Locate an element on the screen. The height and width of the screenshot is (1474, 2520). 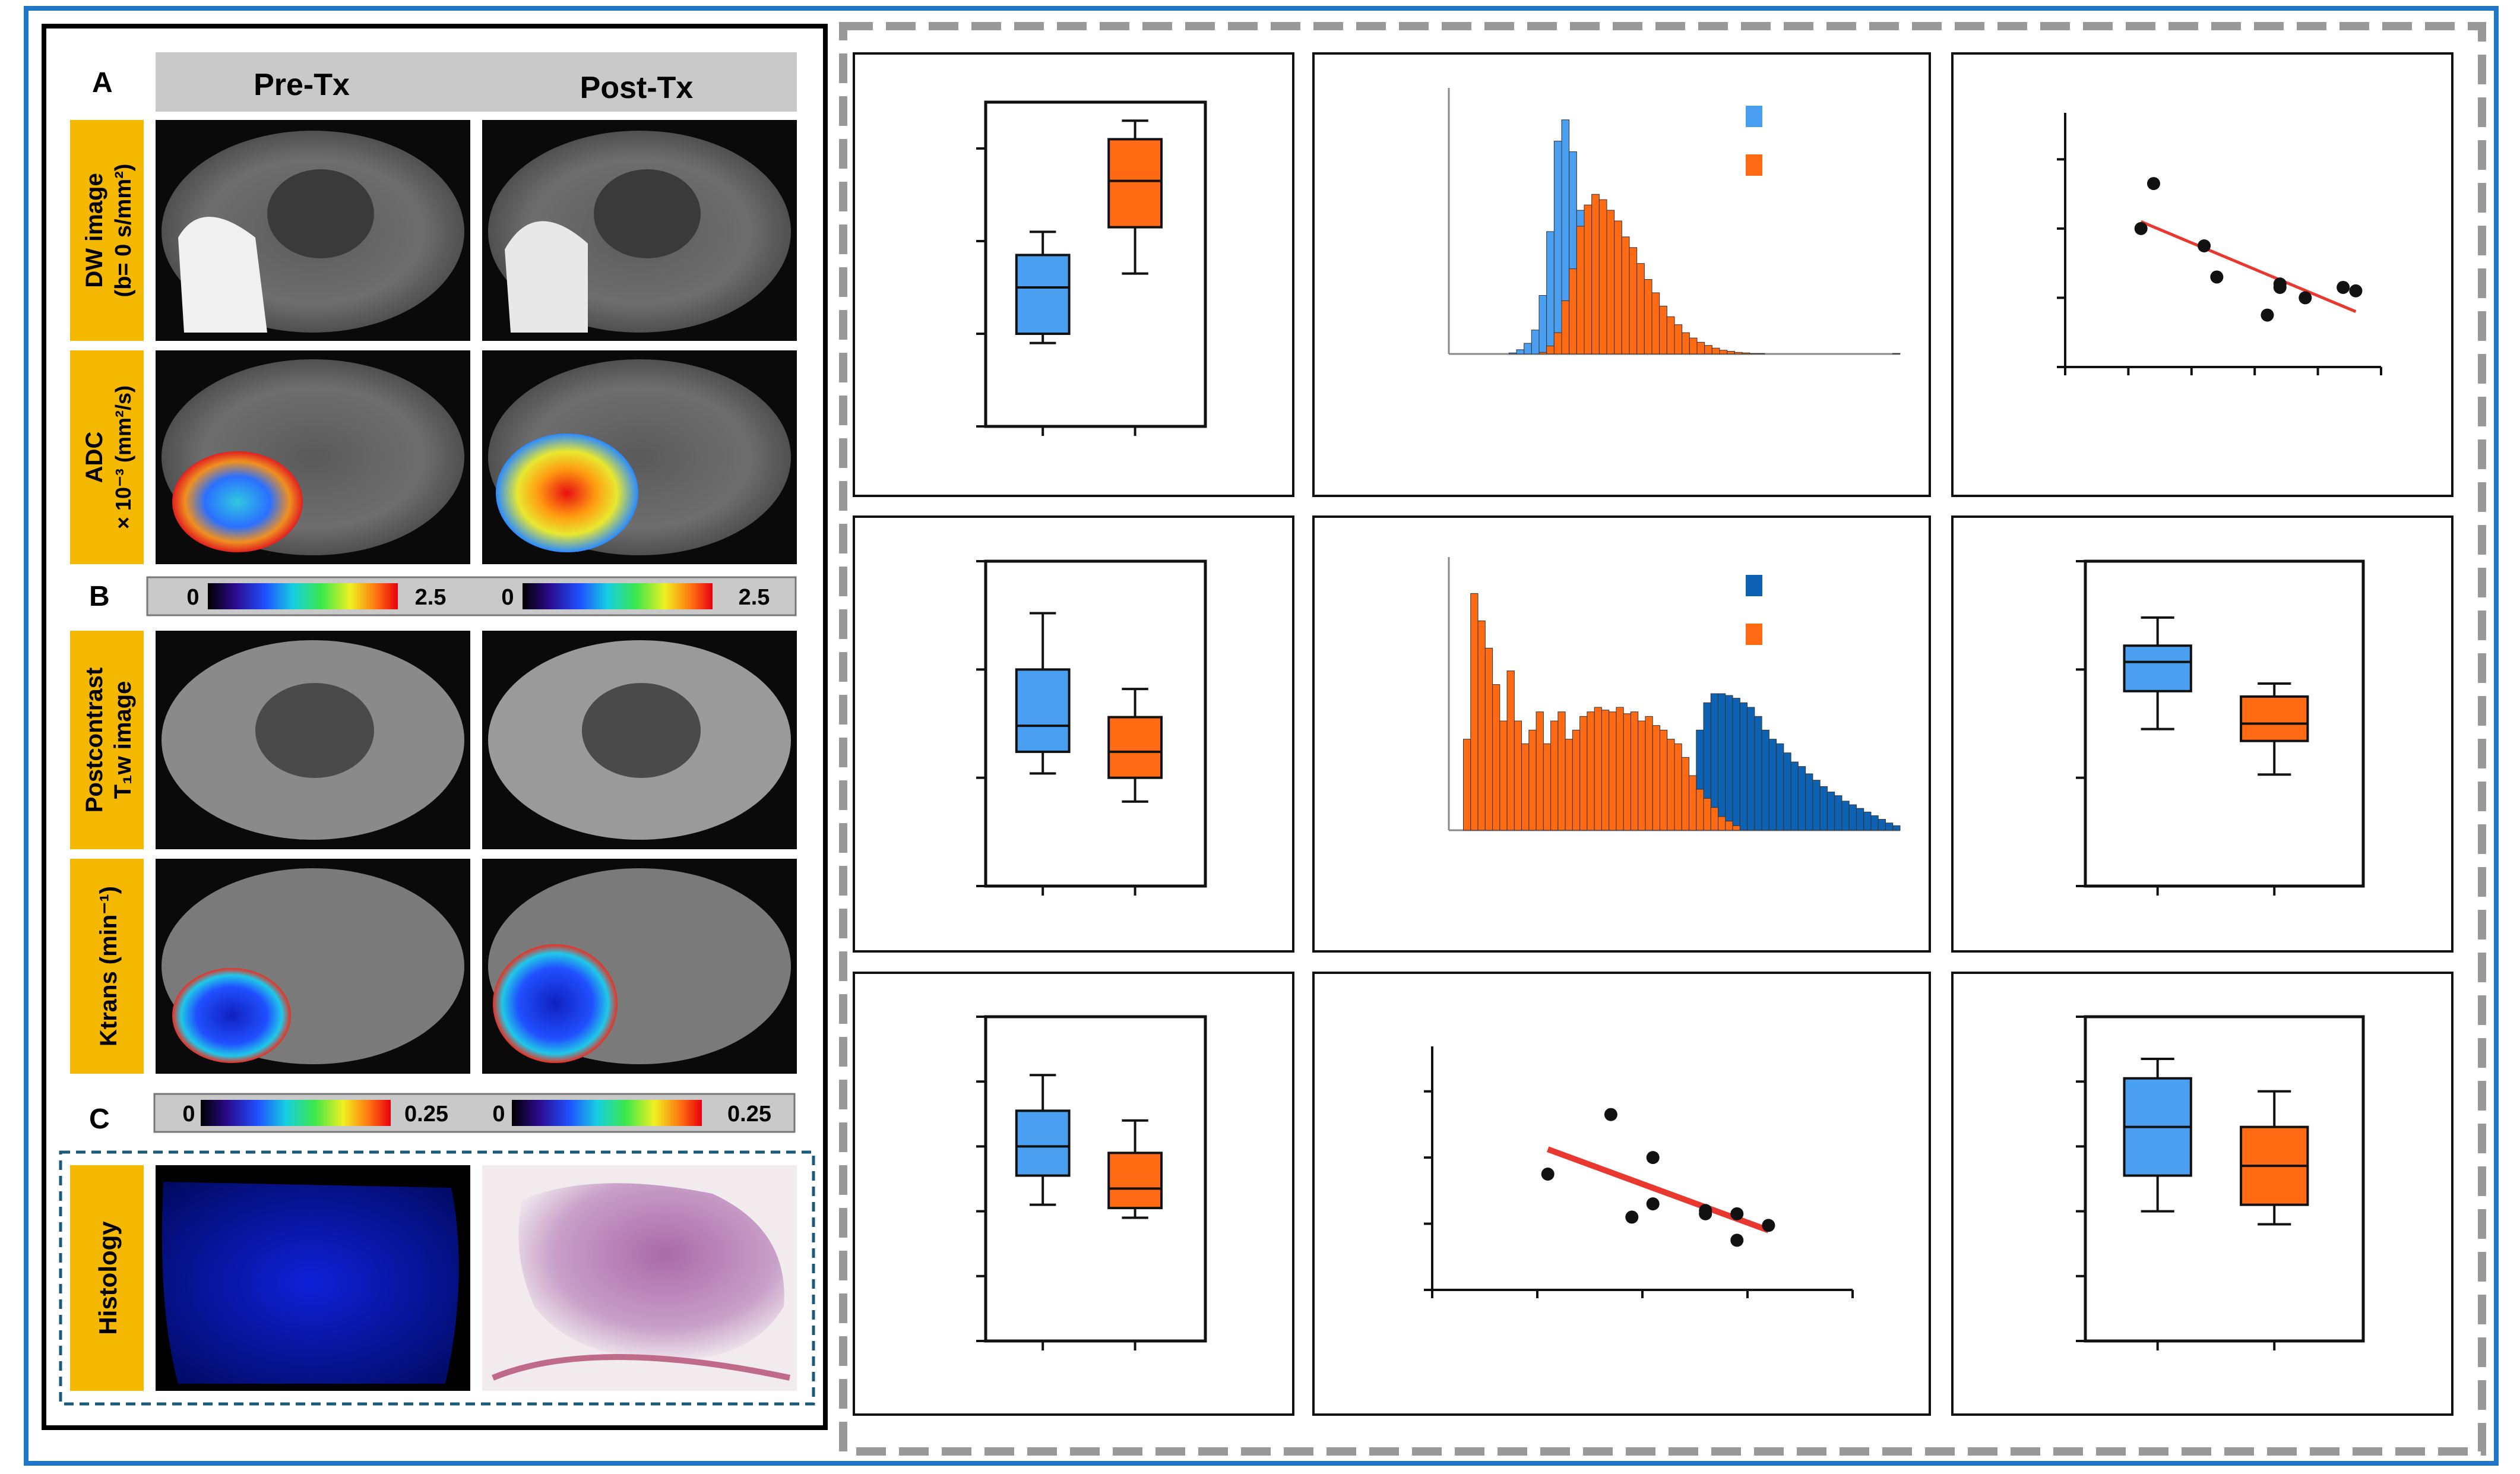
row-label-adc-line2: × 10⁻³ (mm²/s) is located at coordinates (123, 457).